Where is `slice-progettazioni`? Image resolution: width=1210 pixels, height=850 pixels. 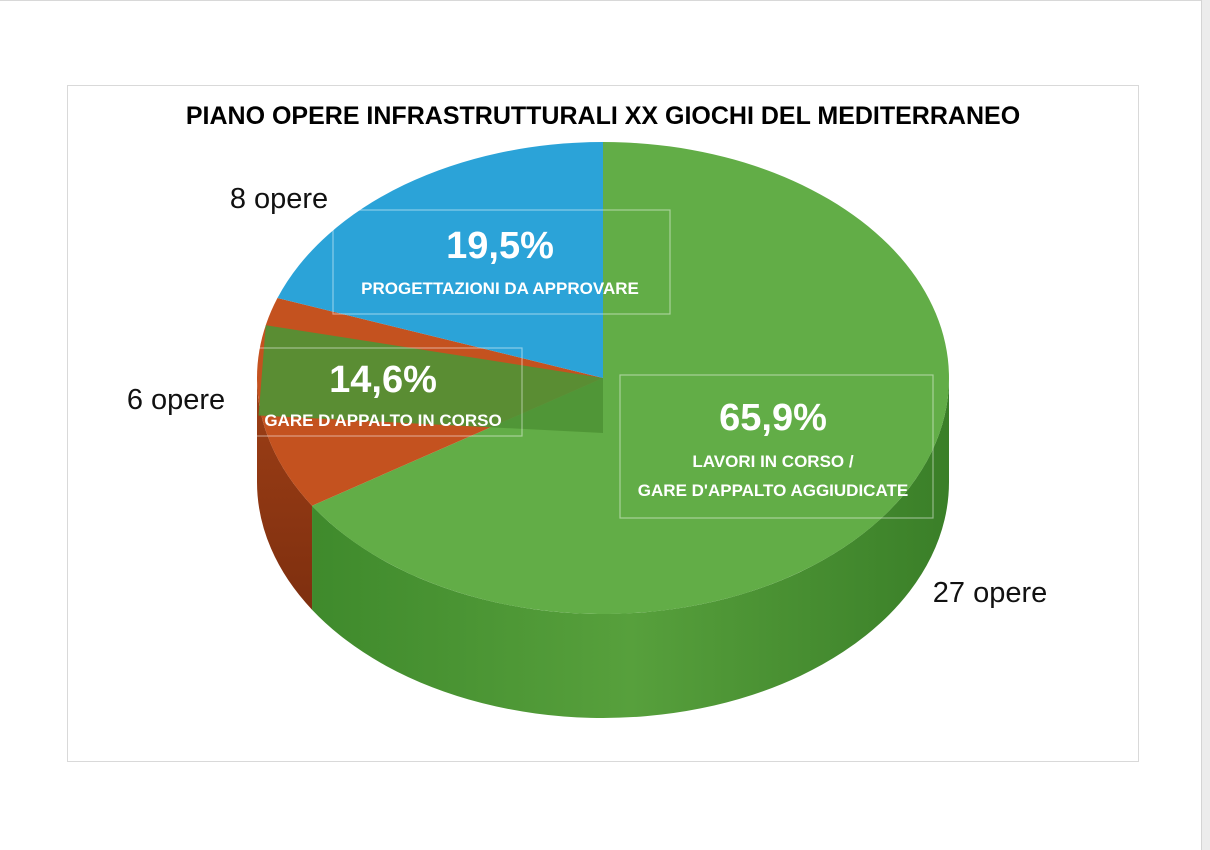 slice-progettazioni is located at coordinates (440, 260).